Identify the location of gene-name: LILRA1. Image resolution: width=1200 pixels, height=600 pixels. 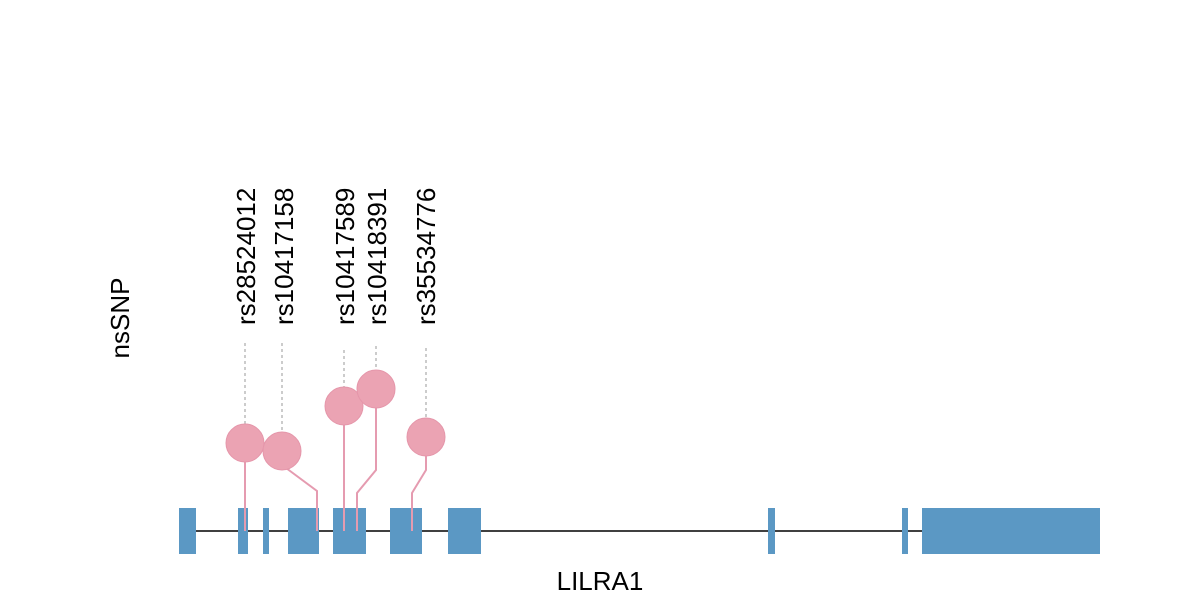
(600, 581).